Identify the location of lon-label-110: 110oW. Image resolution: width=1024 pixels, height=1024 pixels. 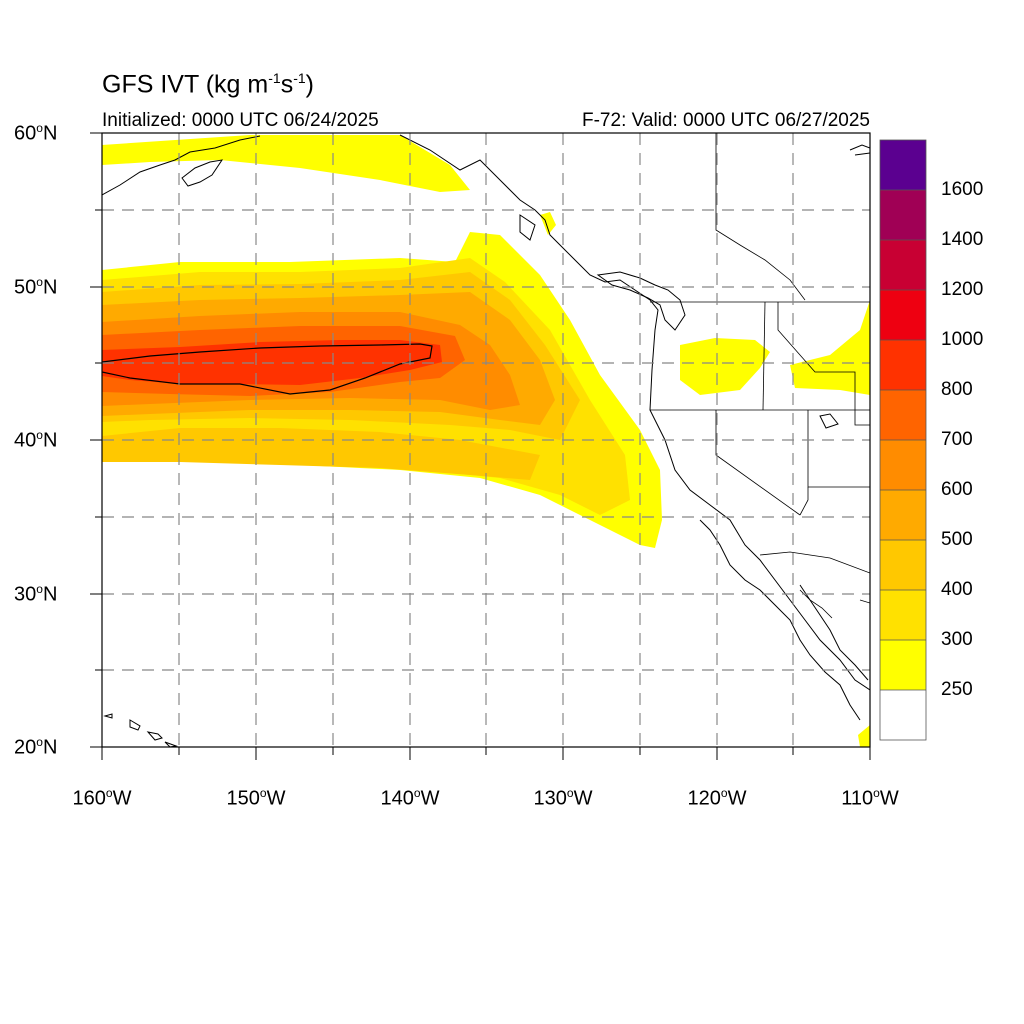
(870, 798).